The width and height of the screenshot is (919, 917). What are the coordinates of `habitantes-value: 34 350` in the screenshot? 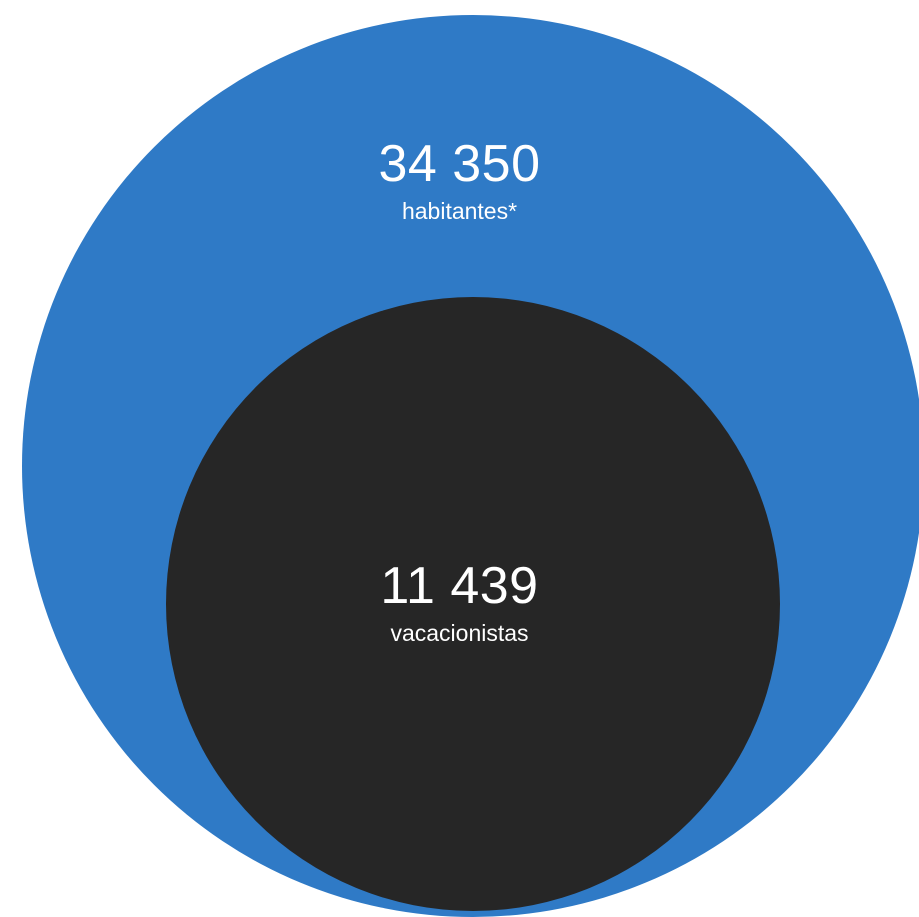 It's located at (459, 164).